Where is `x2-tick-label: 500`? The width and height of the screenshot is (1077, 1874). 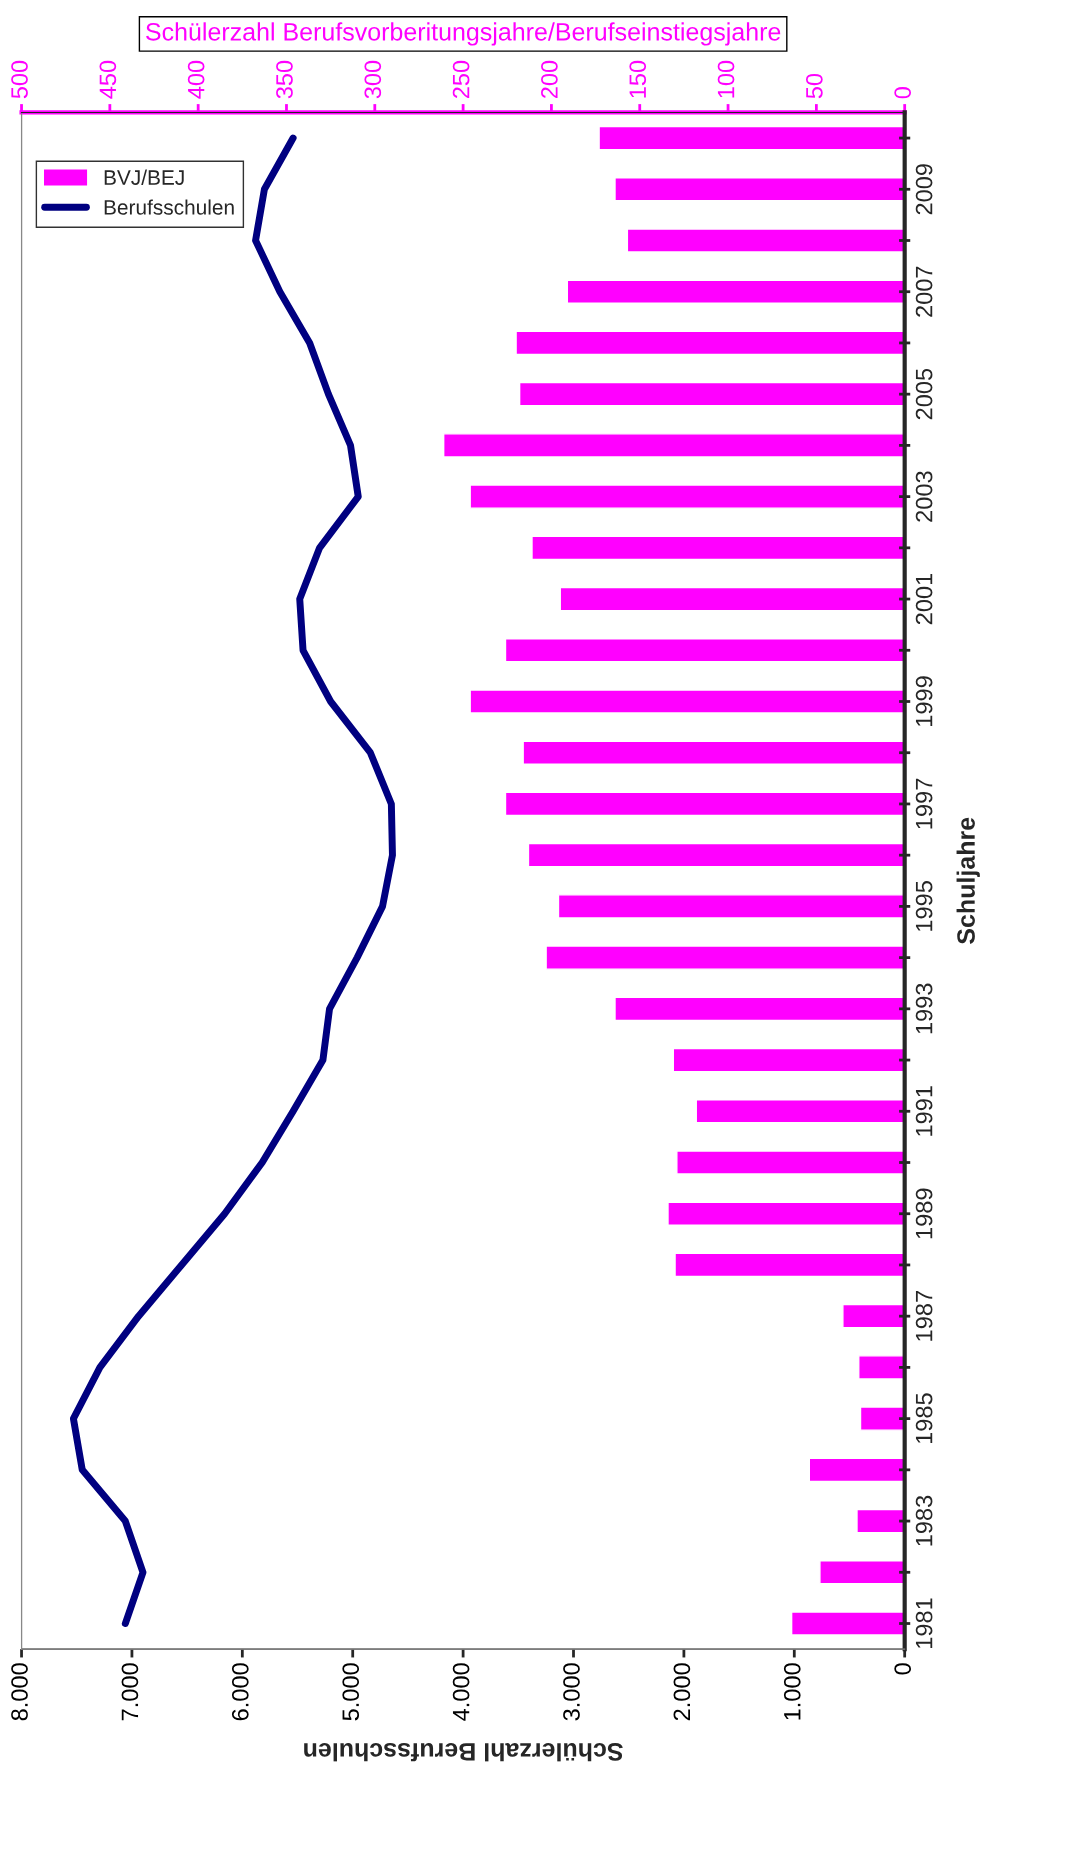
x2-tick-label: 500 is located at coordinates (19, 79).